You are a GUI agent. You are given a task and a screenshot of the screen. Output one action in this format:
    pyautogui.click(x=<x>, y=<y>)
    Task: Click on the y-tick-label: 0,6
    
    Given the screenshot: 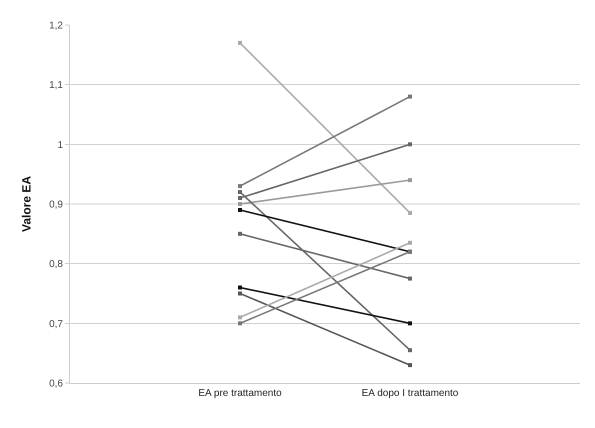 What is the action you would take?
    pyautogui.click(x=56, y=384)
    